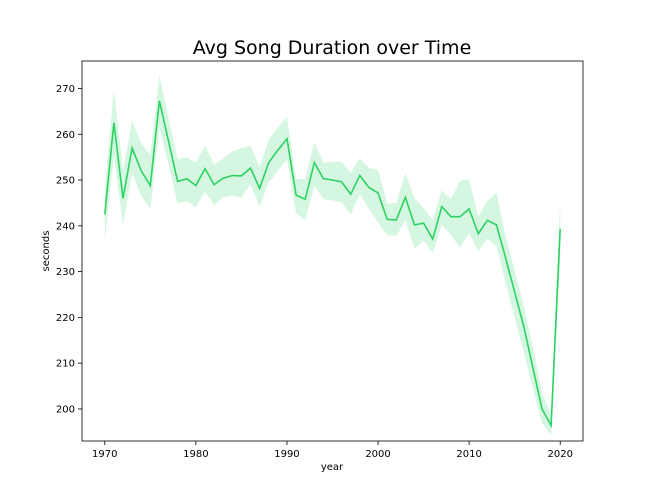 Image resolution: width=648 pixels, height=504 pixels. I want to click on x-axis: 1970 1980 1990 2000 2010 2020, so click(332, 450).